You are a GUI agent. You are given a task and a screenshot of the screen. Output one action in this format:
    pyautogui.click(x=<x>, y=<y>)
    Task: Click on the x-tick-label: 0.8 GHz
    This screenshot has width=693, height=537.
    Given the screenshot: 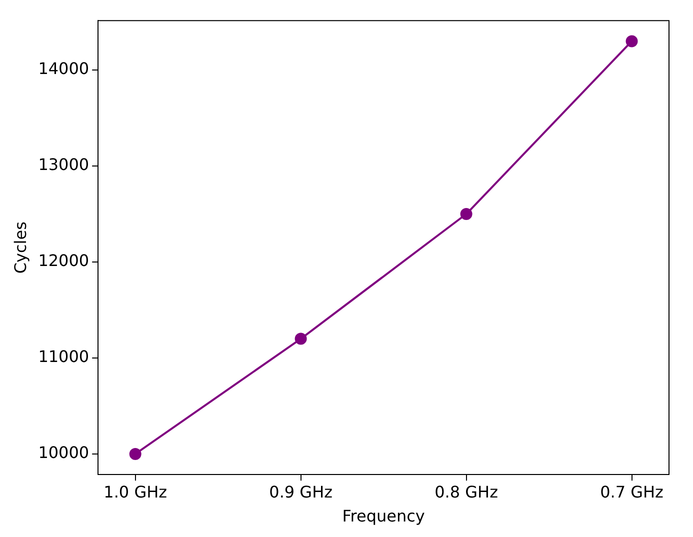 What is the action you would take?
    pyautogui.click(x=466, y=492)
    